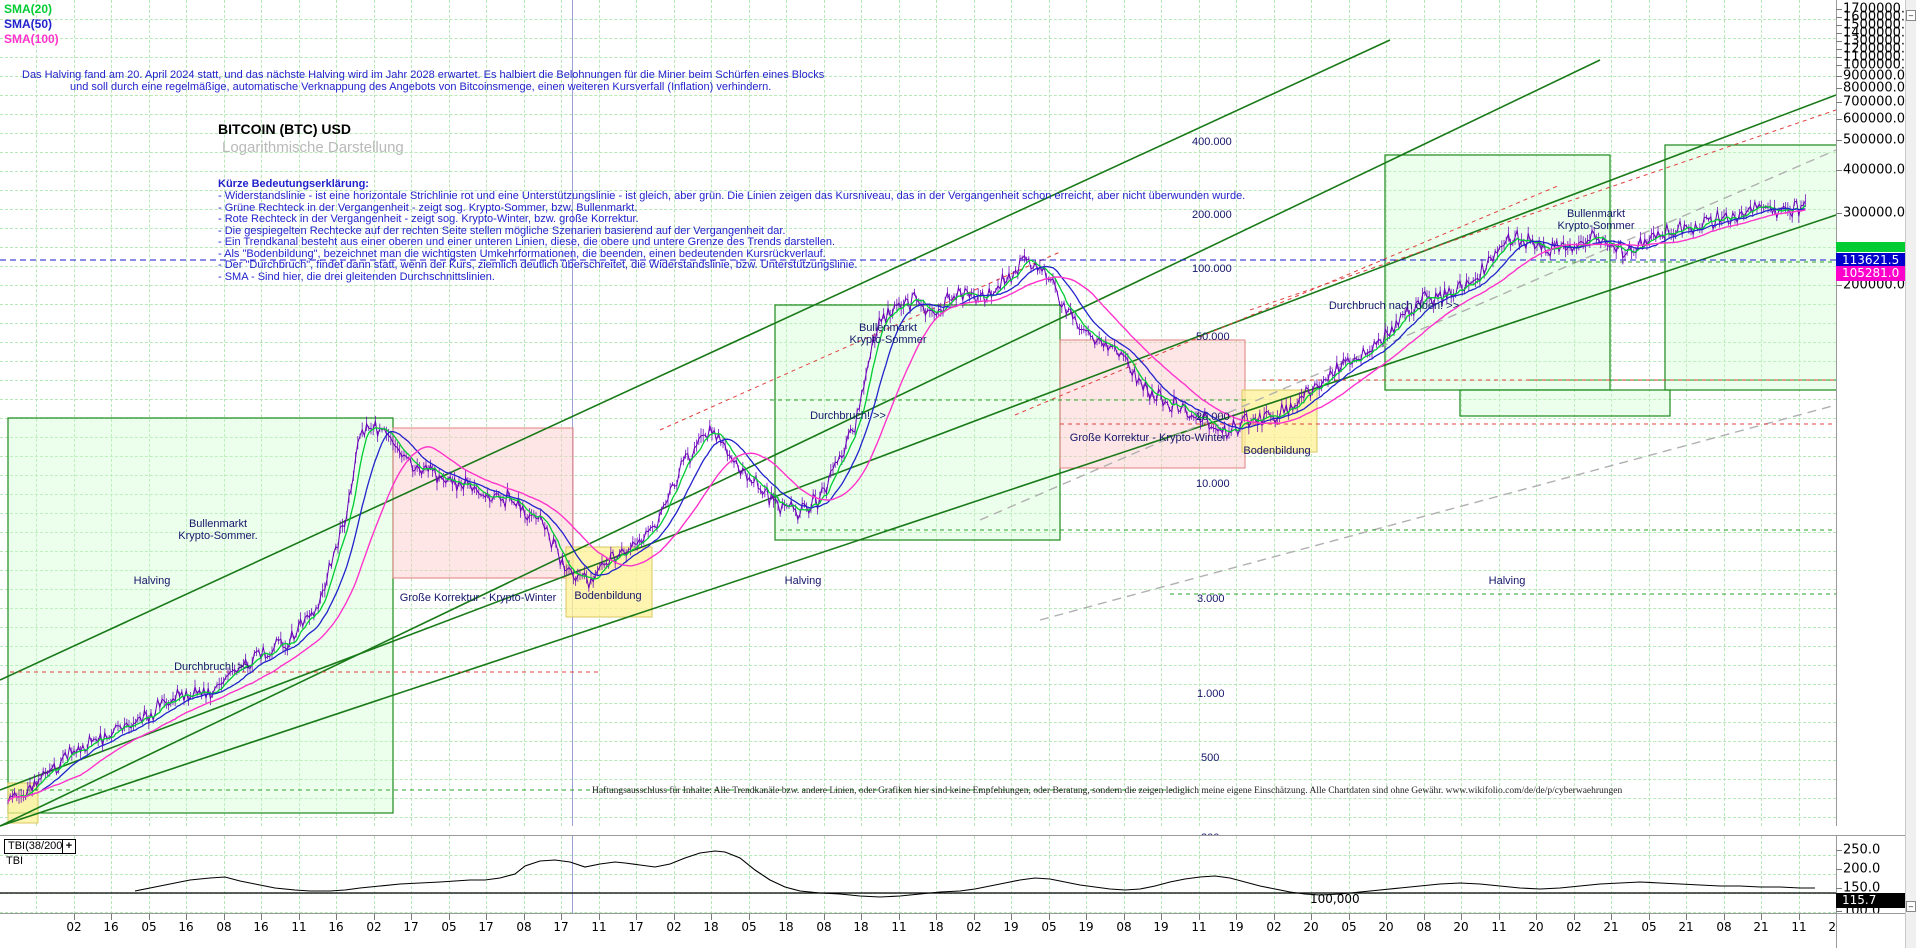  Describe the element at coordinates (37, 846) in the screenshot. I see `indicator-name-box: TBI(38/200)` at that location.